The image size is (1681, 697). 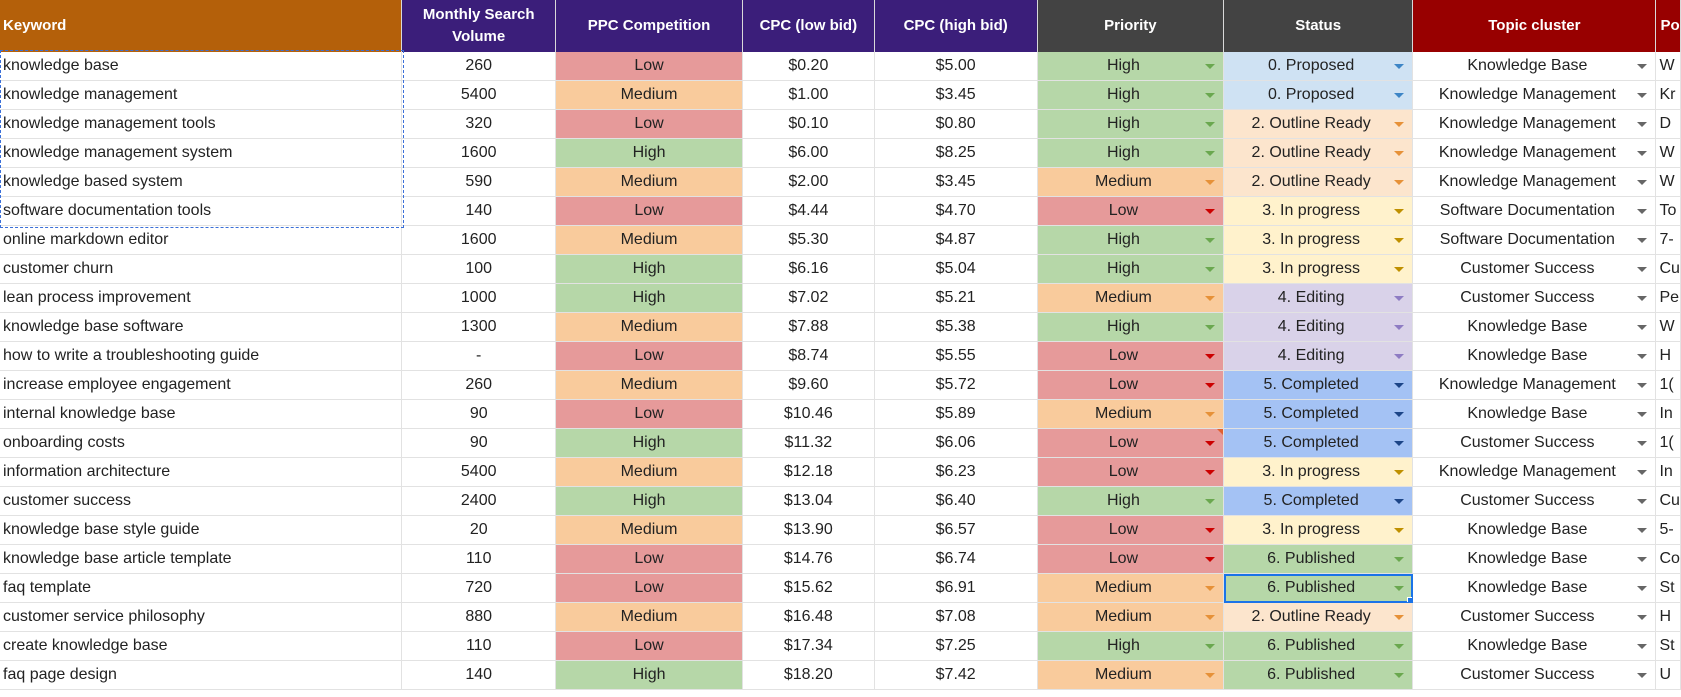 What do you see at coordinates (1668, 559) in the screenshot?
I see `cell-extra: Co` at bounding box center [1668, 559].